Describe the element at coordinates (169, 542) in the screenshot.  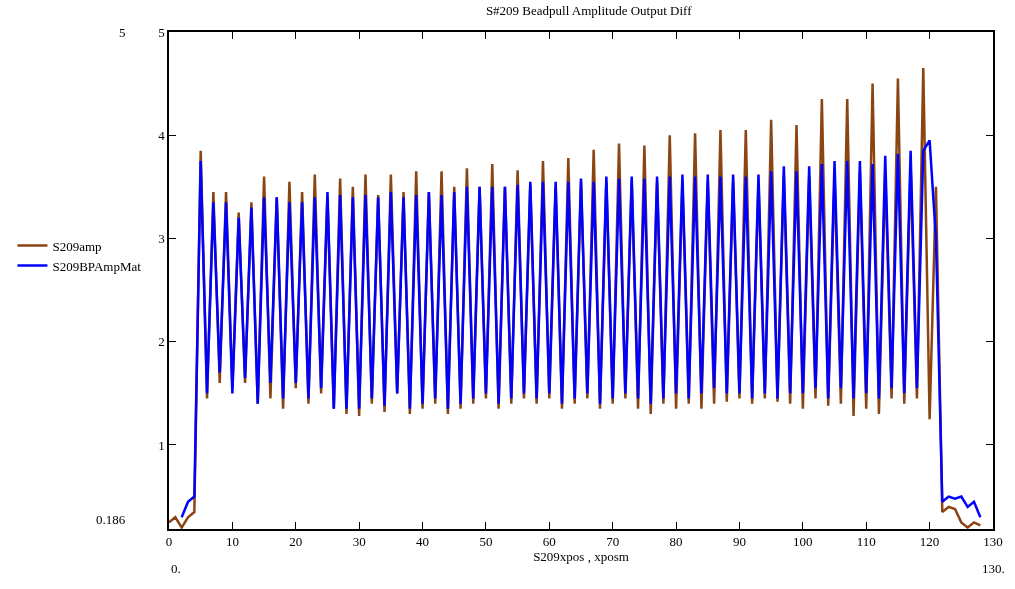
I see `x-tick-label: 0` at that location.